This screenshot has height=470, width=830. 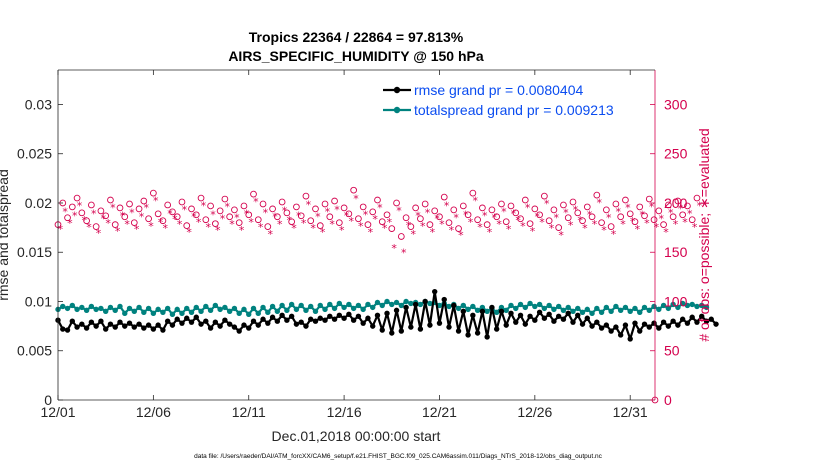 What do you see at coordinates (676, 203) in the screenshot?
I see `y-right-tick-label: 200` at bounding box center [676, 203].